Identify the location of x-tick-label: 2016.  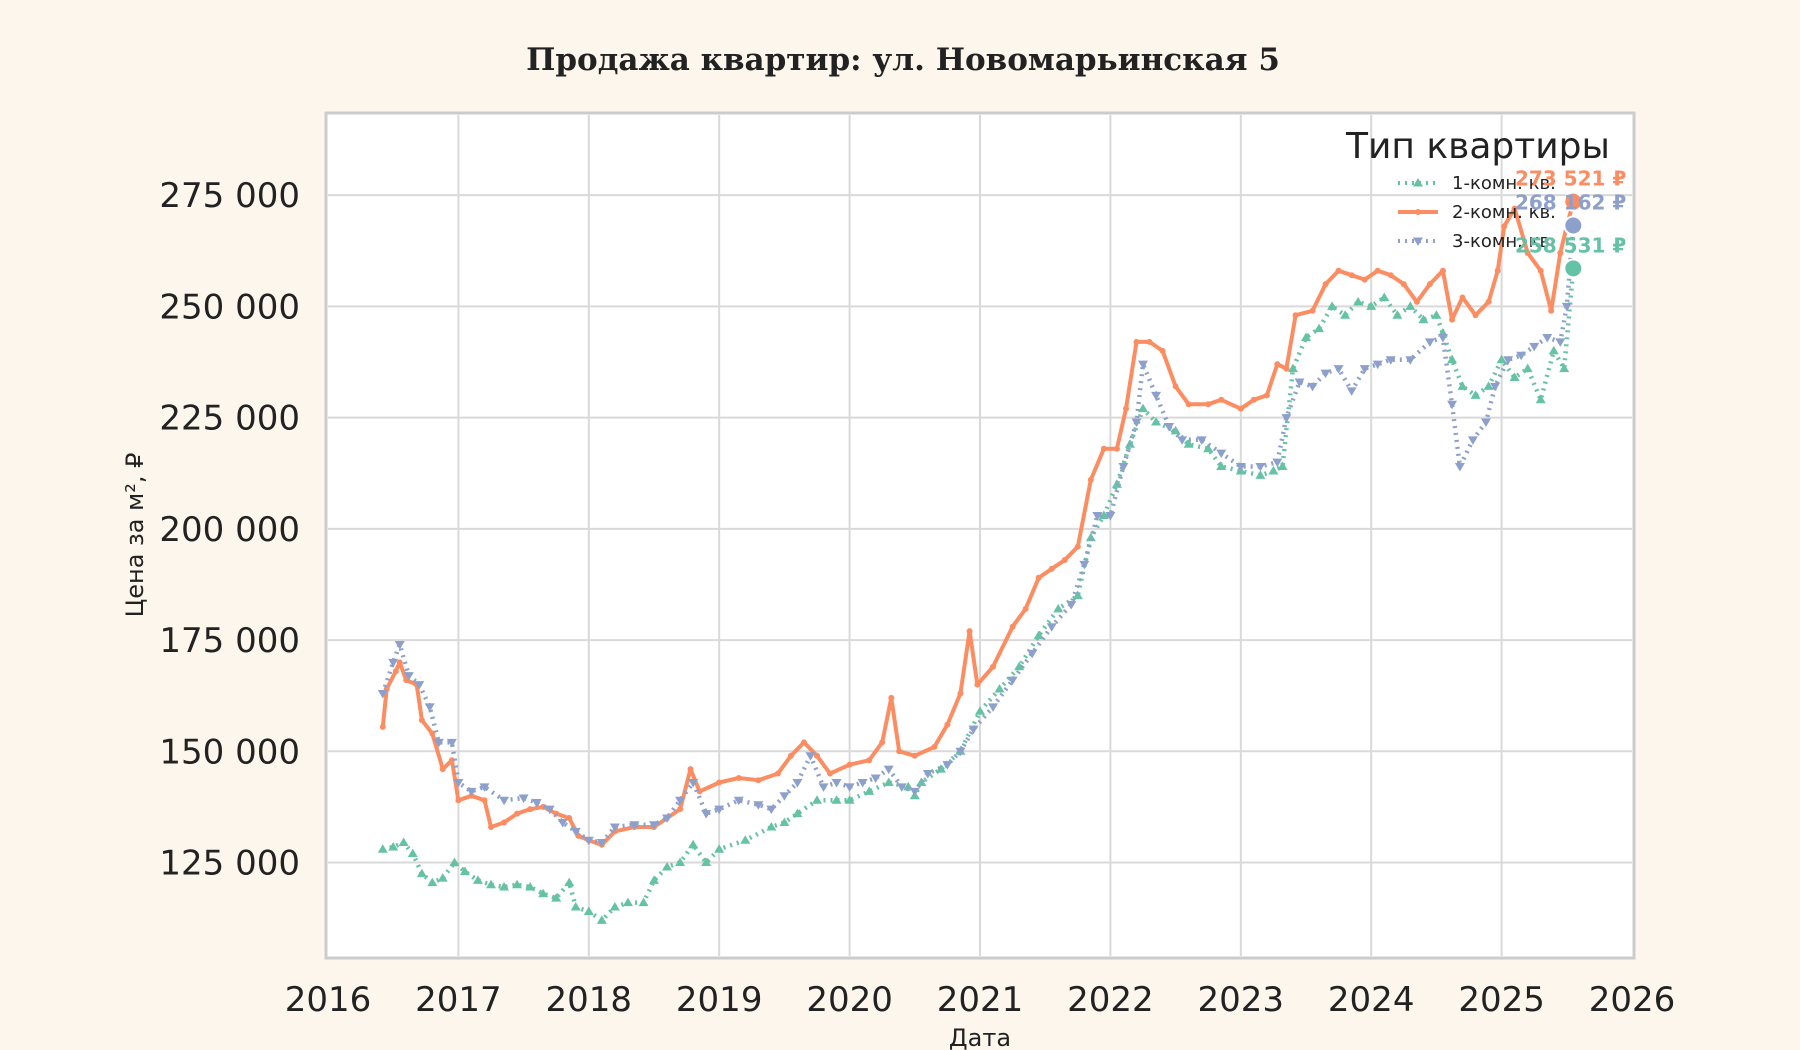
(328, 1000).